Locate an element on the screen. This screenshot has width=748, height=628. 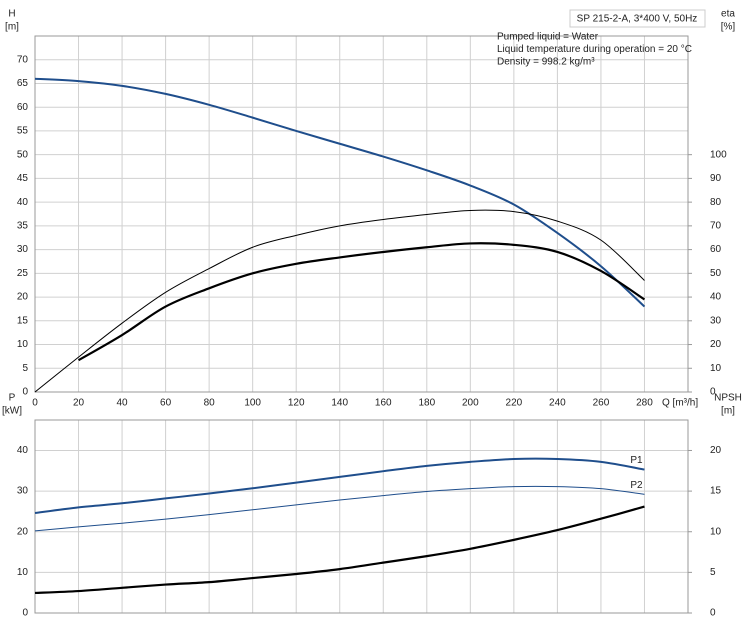
y-tick-label: 65 is located at coordinates (23, 83).